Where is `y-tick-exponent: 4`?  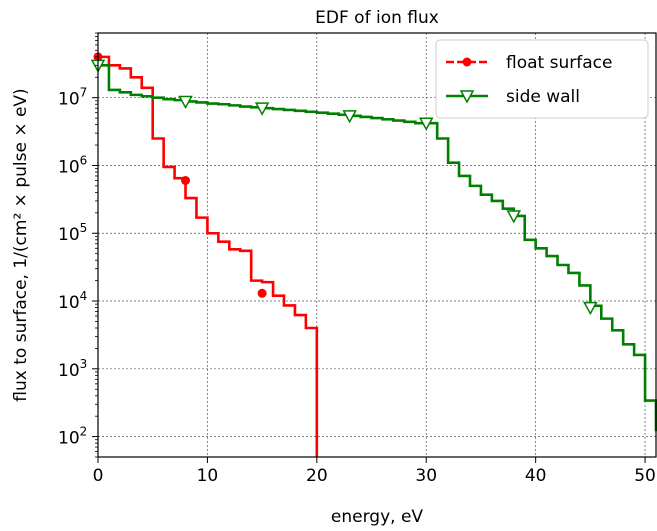 y-tick-exponent: 4 is located at coordinates (84, 296).